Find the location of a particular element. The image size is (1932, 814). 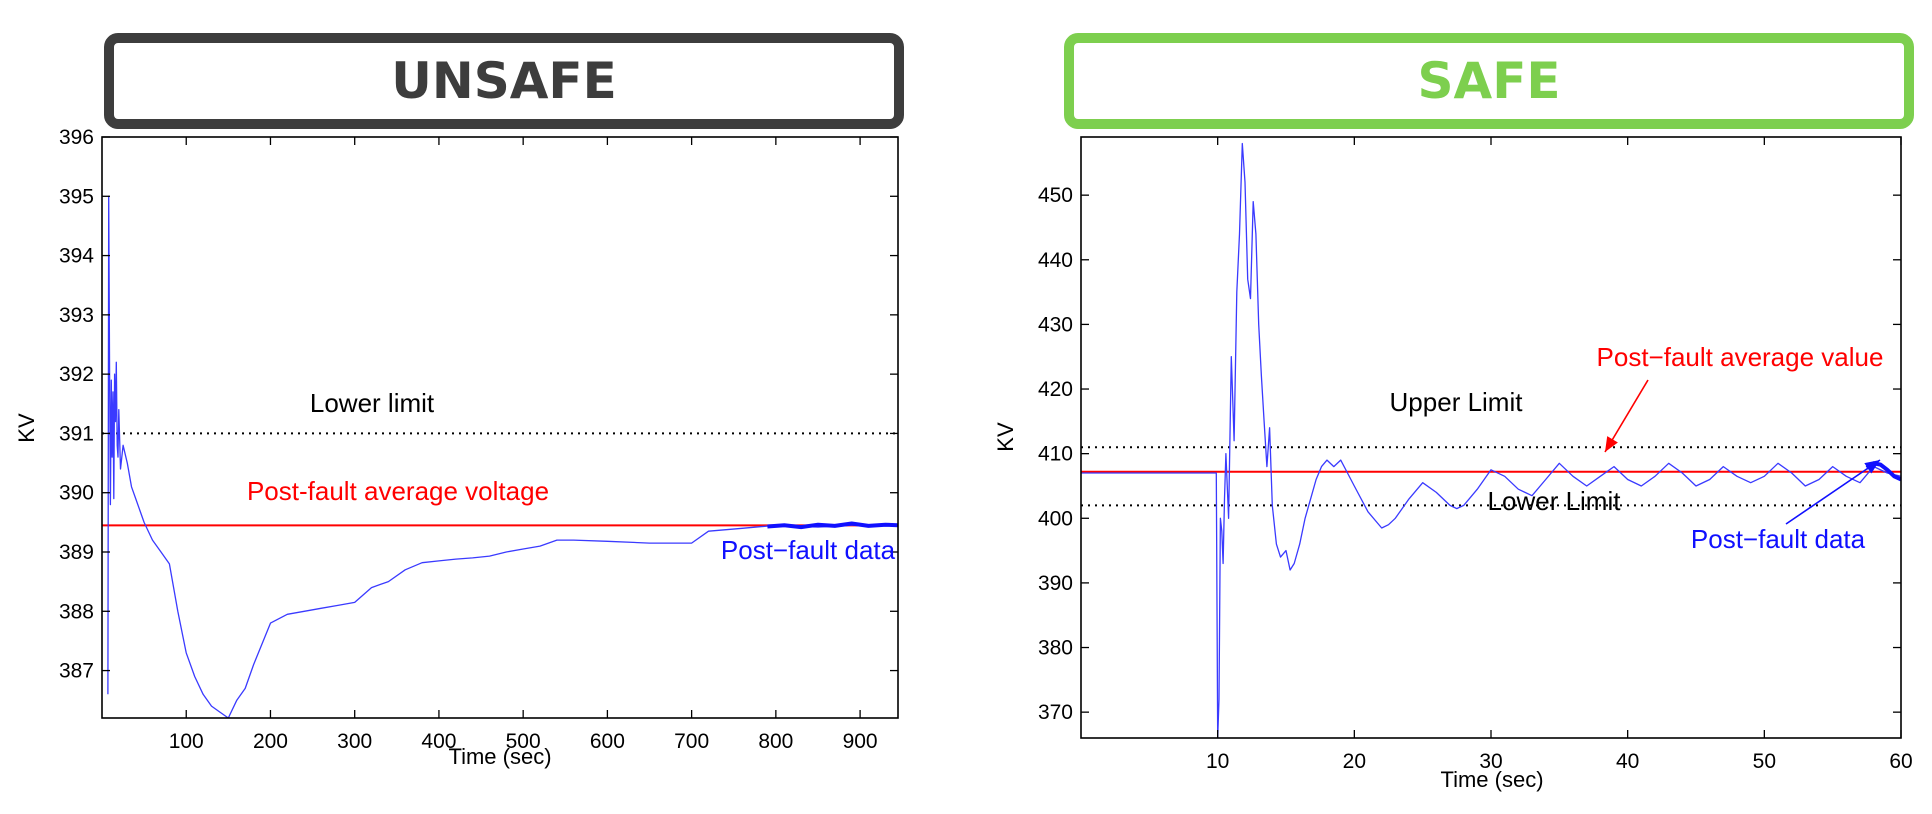

average-value-arrow-head is located at coordinates (1611, 444).